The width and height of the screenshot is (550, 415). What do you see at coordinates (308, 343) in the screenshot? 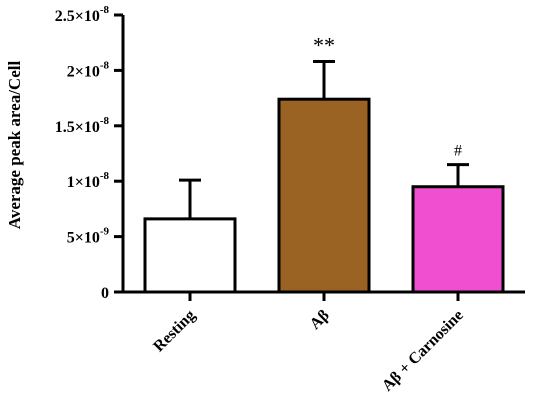
I see `x-axis-labels: Resting Aβ Aβ + Carnosine` at bounding box center [308, 343].